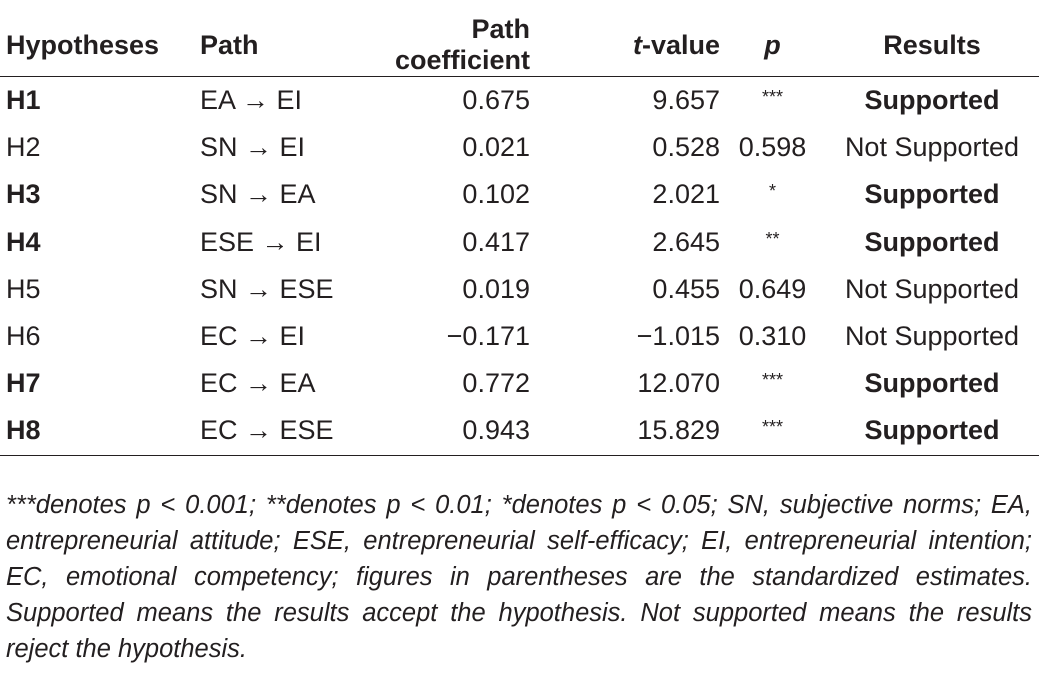 The height and width of the screenshot is (677, 1039). I want to click on table-row: H5 SN → ESE 0.019 0.455 0.649 Not Supported, so click(519, 289).